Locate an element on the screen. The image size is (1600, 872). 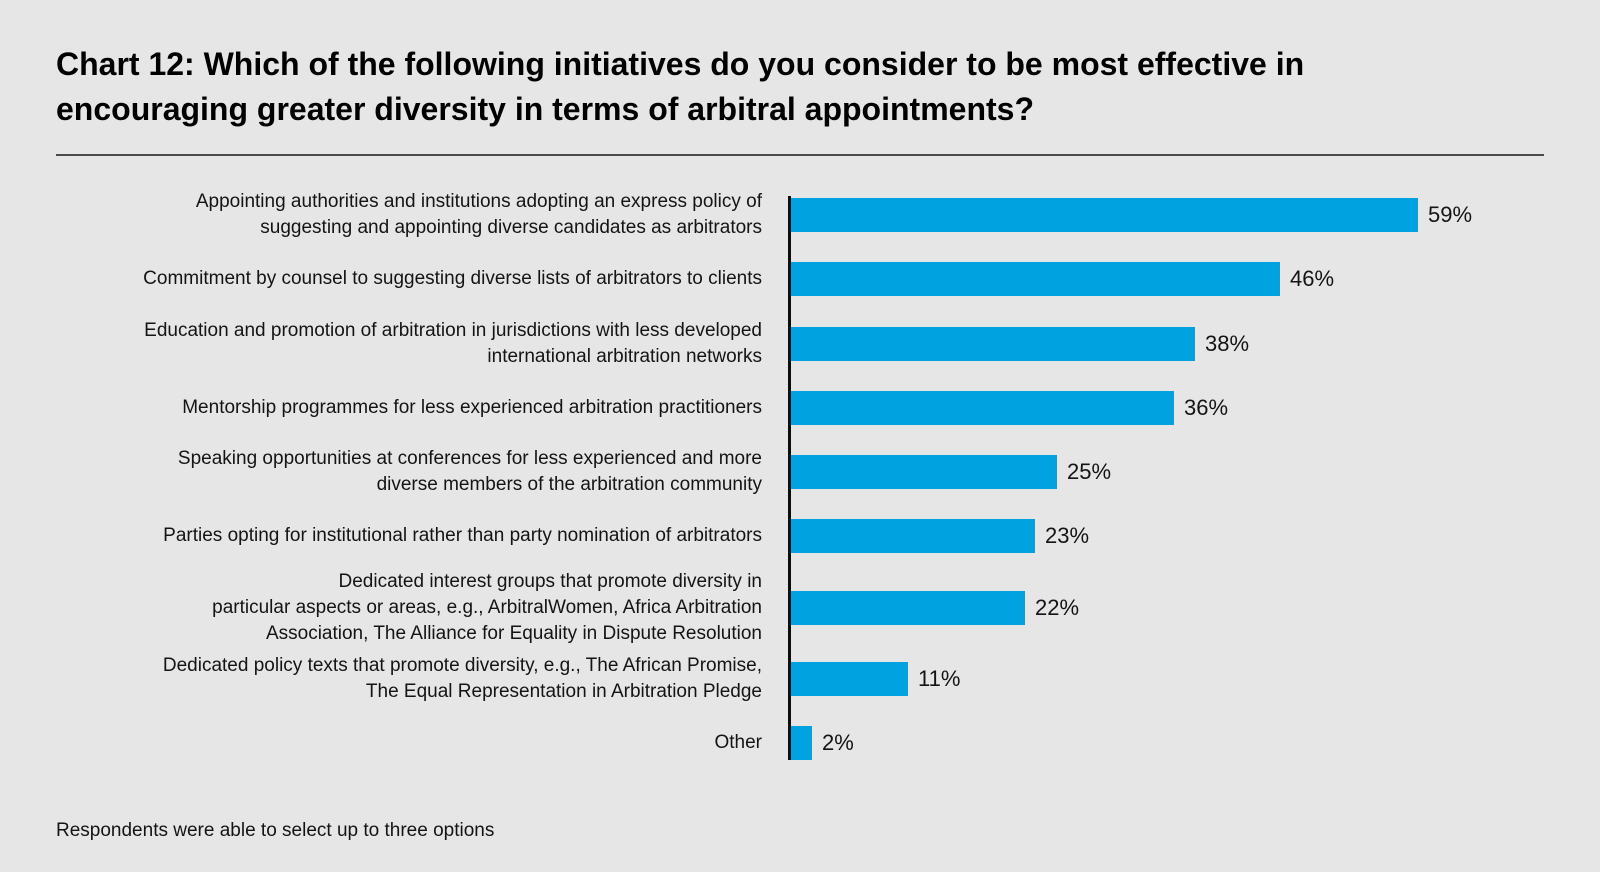
bar-track: 46% is located at coordinates (1167, 279).